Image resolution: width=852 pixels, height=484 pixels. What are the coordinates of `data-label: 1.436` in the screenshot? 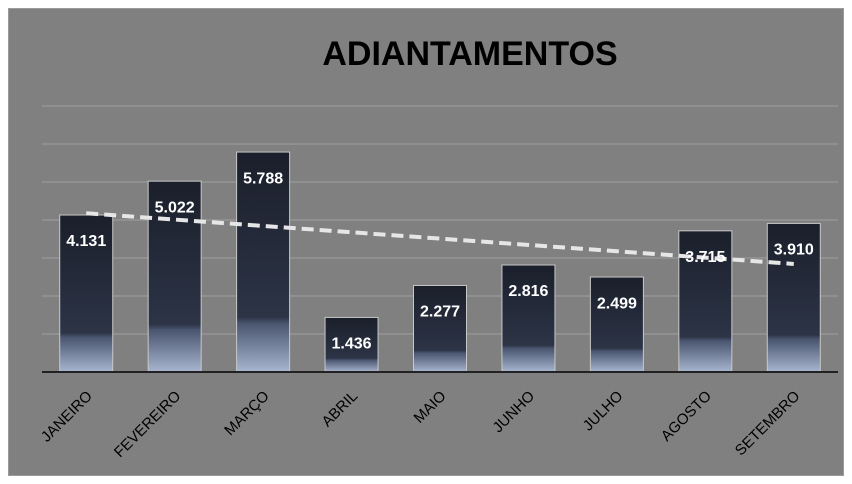 It's located at (352, 344).